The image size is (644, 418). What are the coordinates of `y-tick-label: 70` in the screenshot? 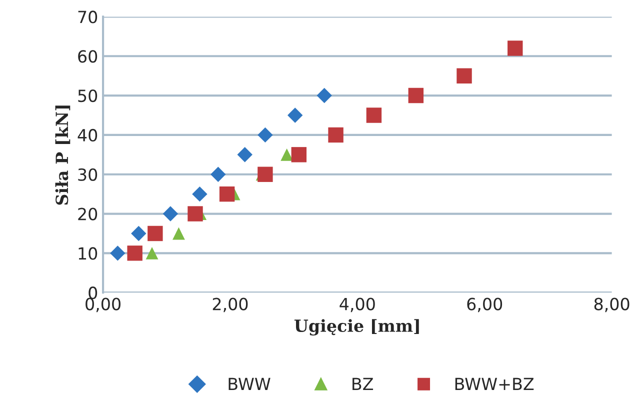 It's located at (88, 17).